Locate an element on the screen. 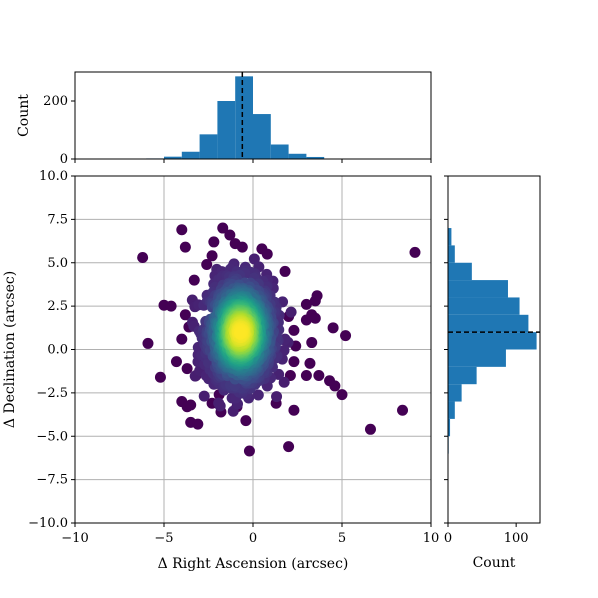 This screenshot has height=598, width=598. top-histogram-ylabel: Count is located at coordinates (24, 115).